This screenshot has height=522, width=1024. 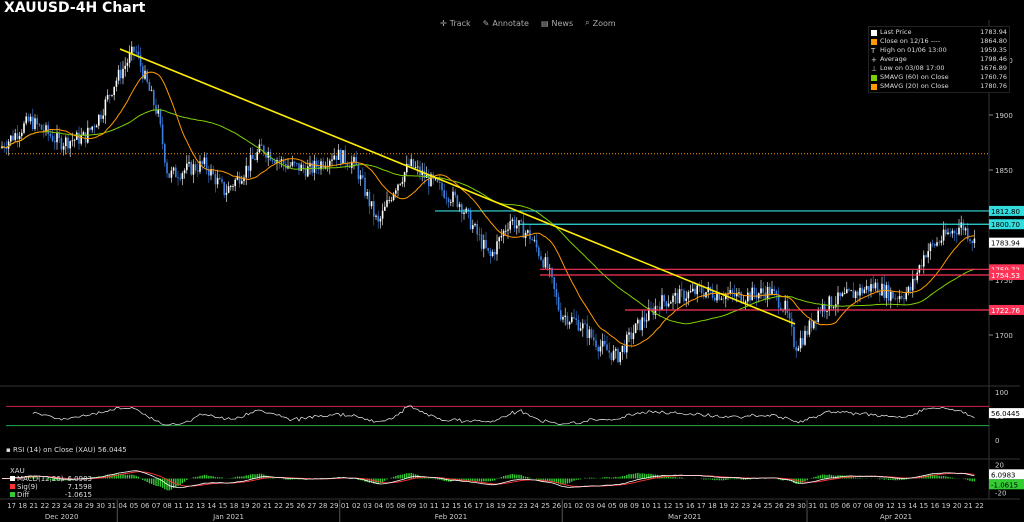 I want to click on x-day-label: 11, so click(x=656, y=506).